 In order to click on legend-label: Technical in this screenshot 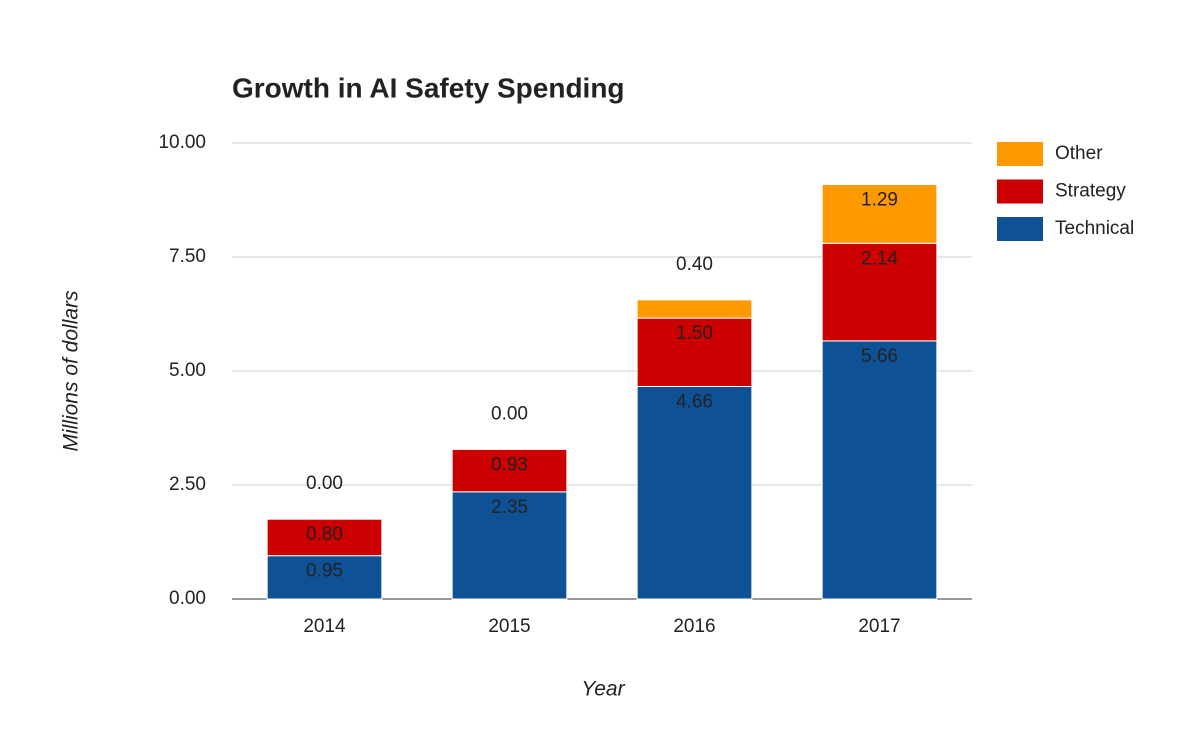, I will do `click(1094, 228)`.